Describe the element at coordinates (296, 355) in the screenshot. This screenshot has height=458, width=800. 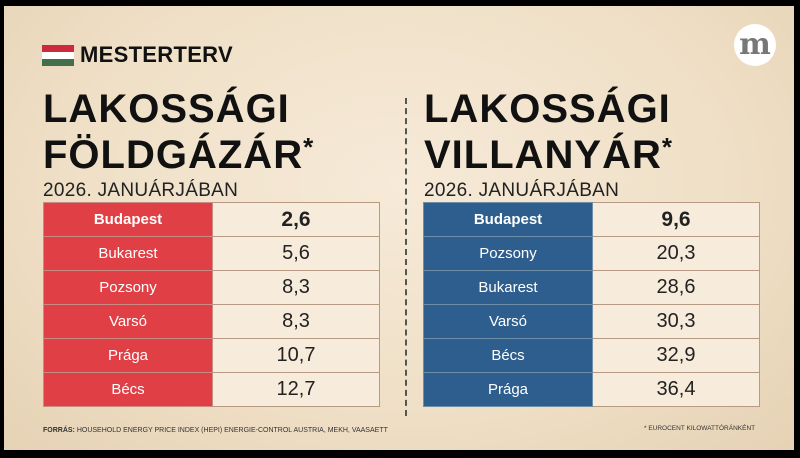
I see `value-cell: 10,7` at that location.